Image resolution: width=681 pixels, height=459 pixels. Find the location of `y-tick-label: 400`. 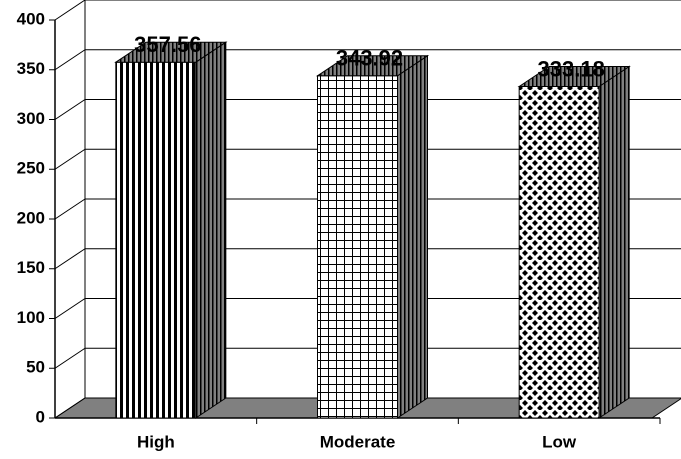

y-tick-label: 400 is located at coordinates (31, 18).